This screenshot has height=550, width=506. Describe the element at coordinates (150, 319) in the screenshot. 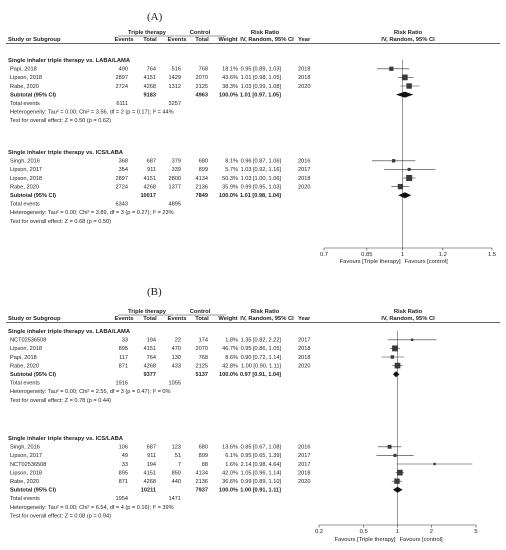

I see `col-total-1: Total` at that location.